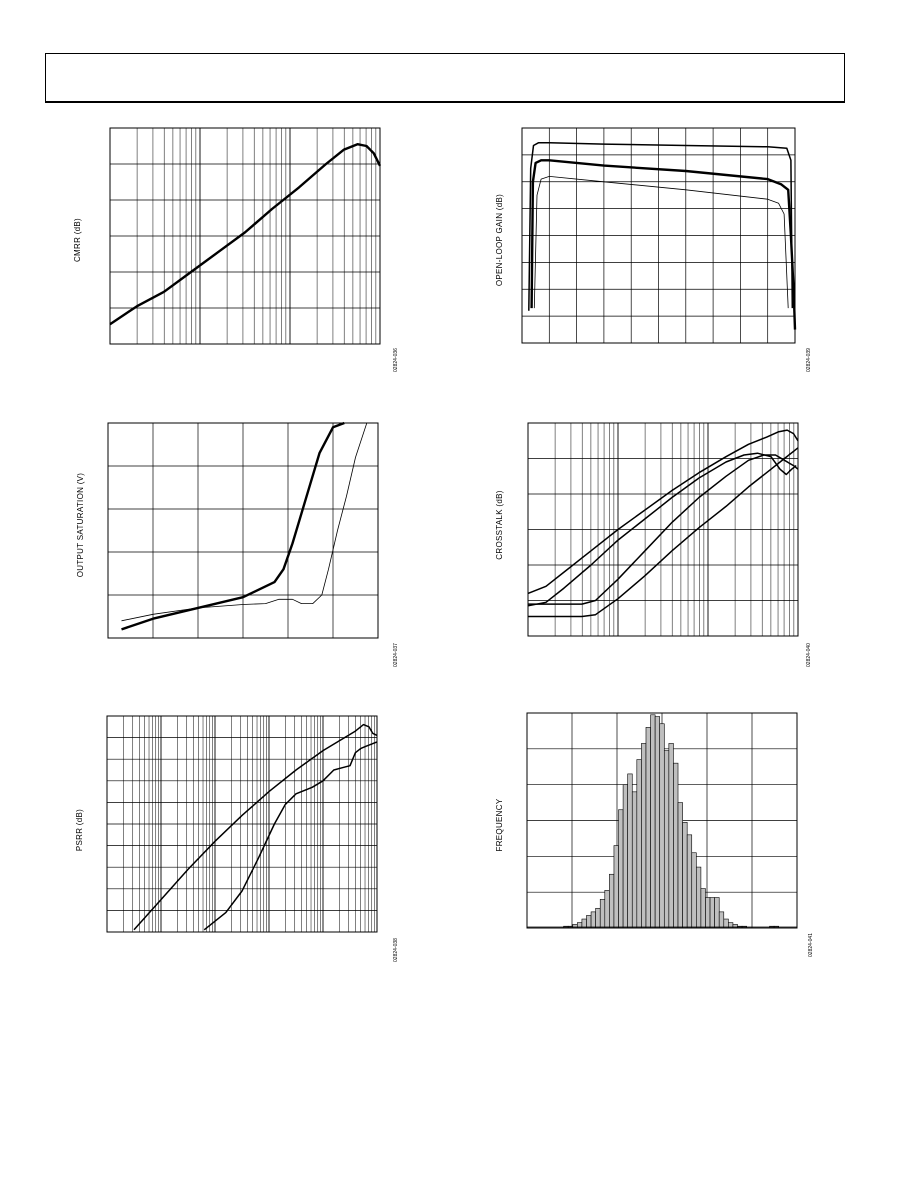 Image resolution: width=918 pixels, height=1188 pixels. Describe the element at coordinates (396, 950) in the screenshot. I see `figure-code: 02824-038` at that location.